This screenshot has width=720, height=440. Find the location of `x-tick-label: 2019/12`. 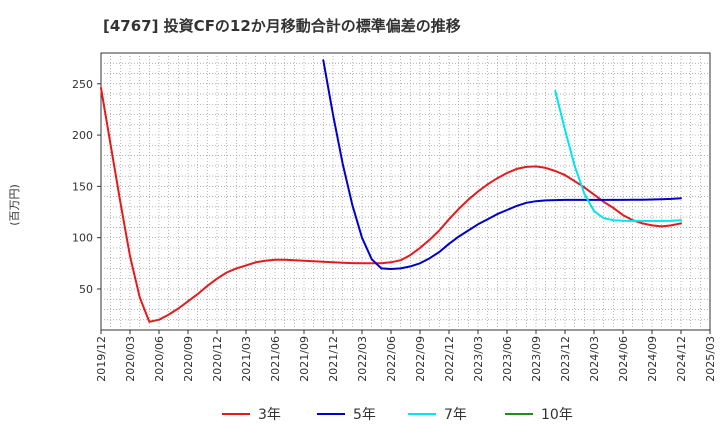

x-tick-label: 2019/12 is located at coordinates (101, 359).